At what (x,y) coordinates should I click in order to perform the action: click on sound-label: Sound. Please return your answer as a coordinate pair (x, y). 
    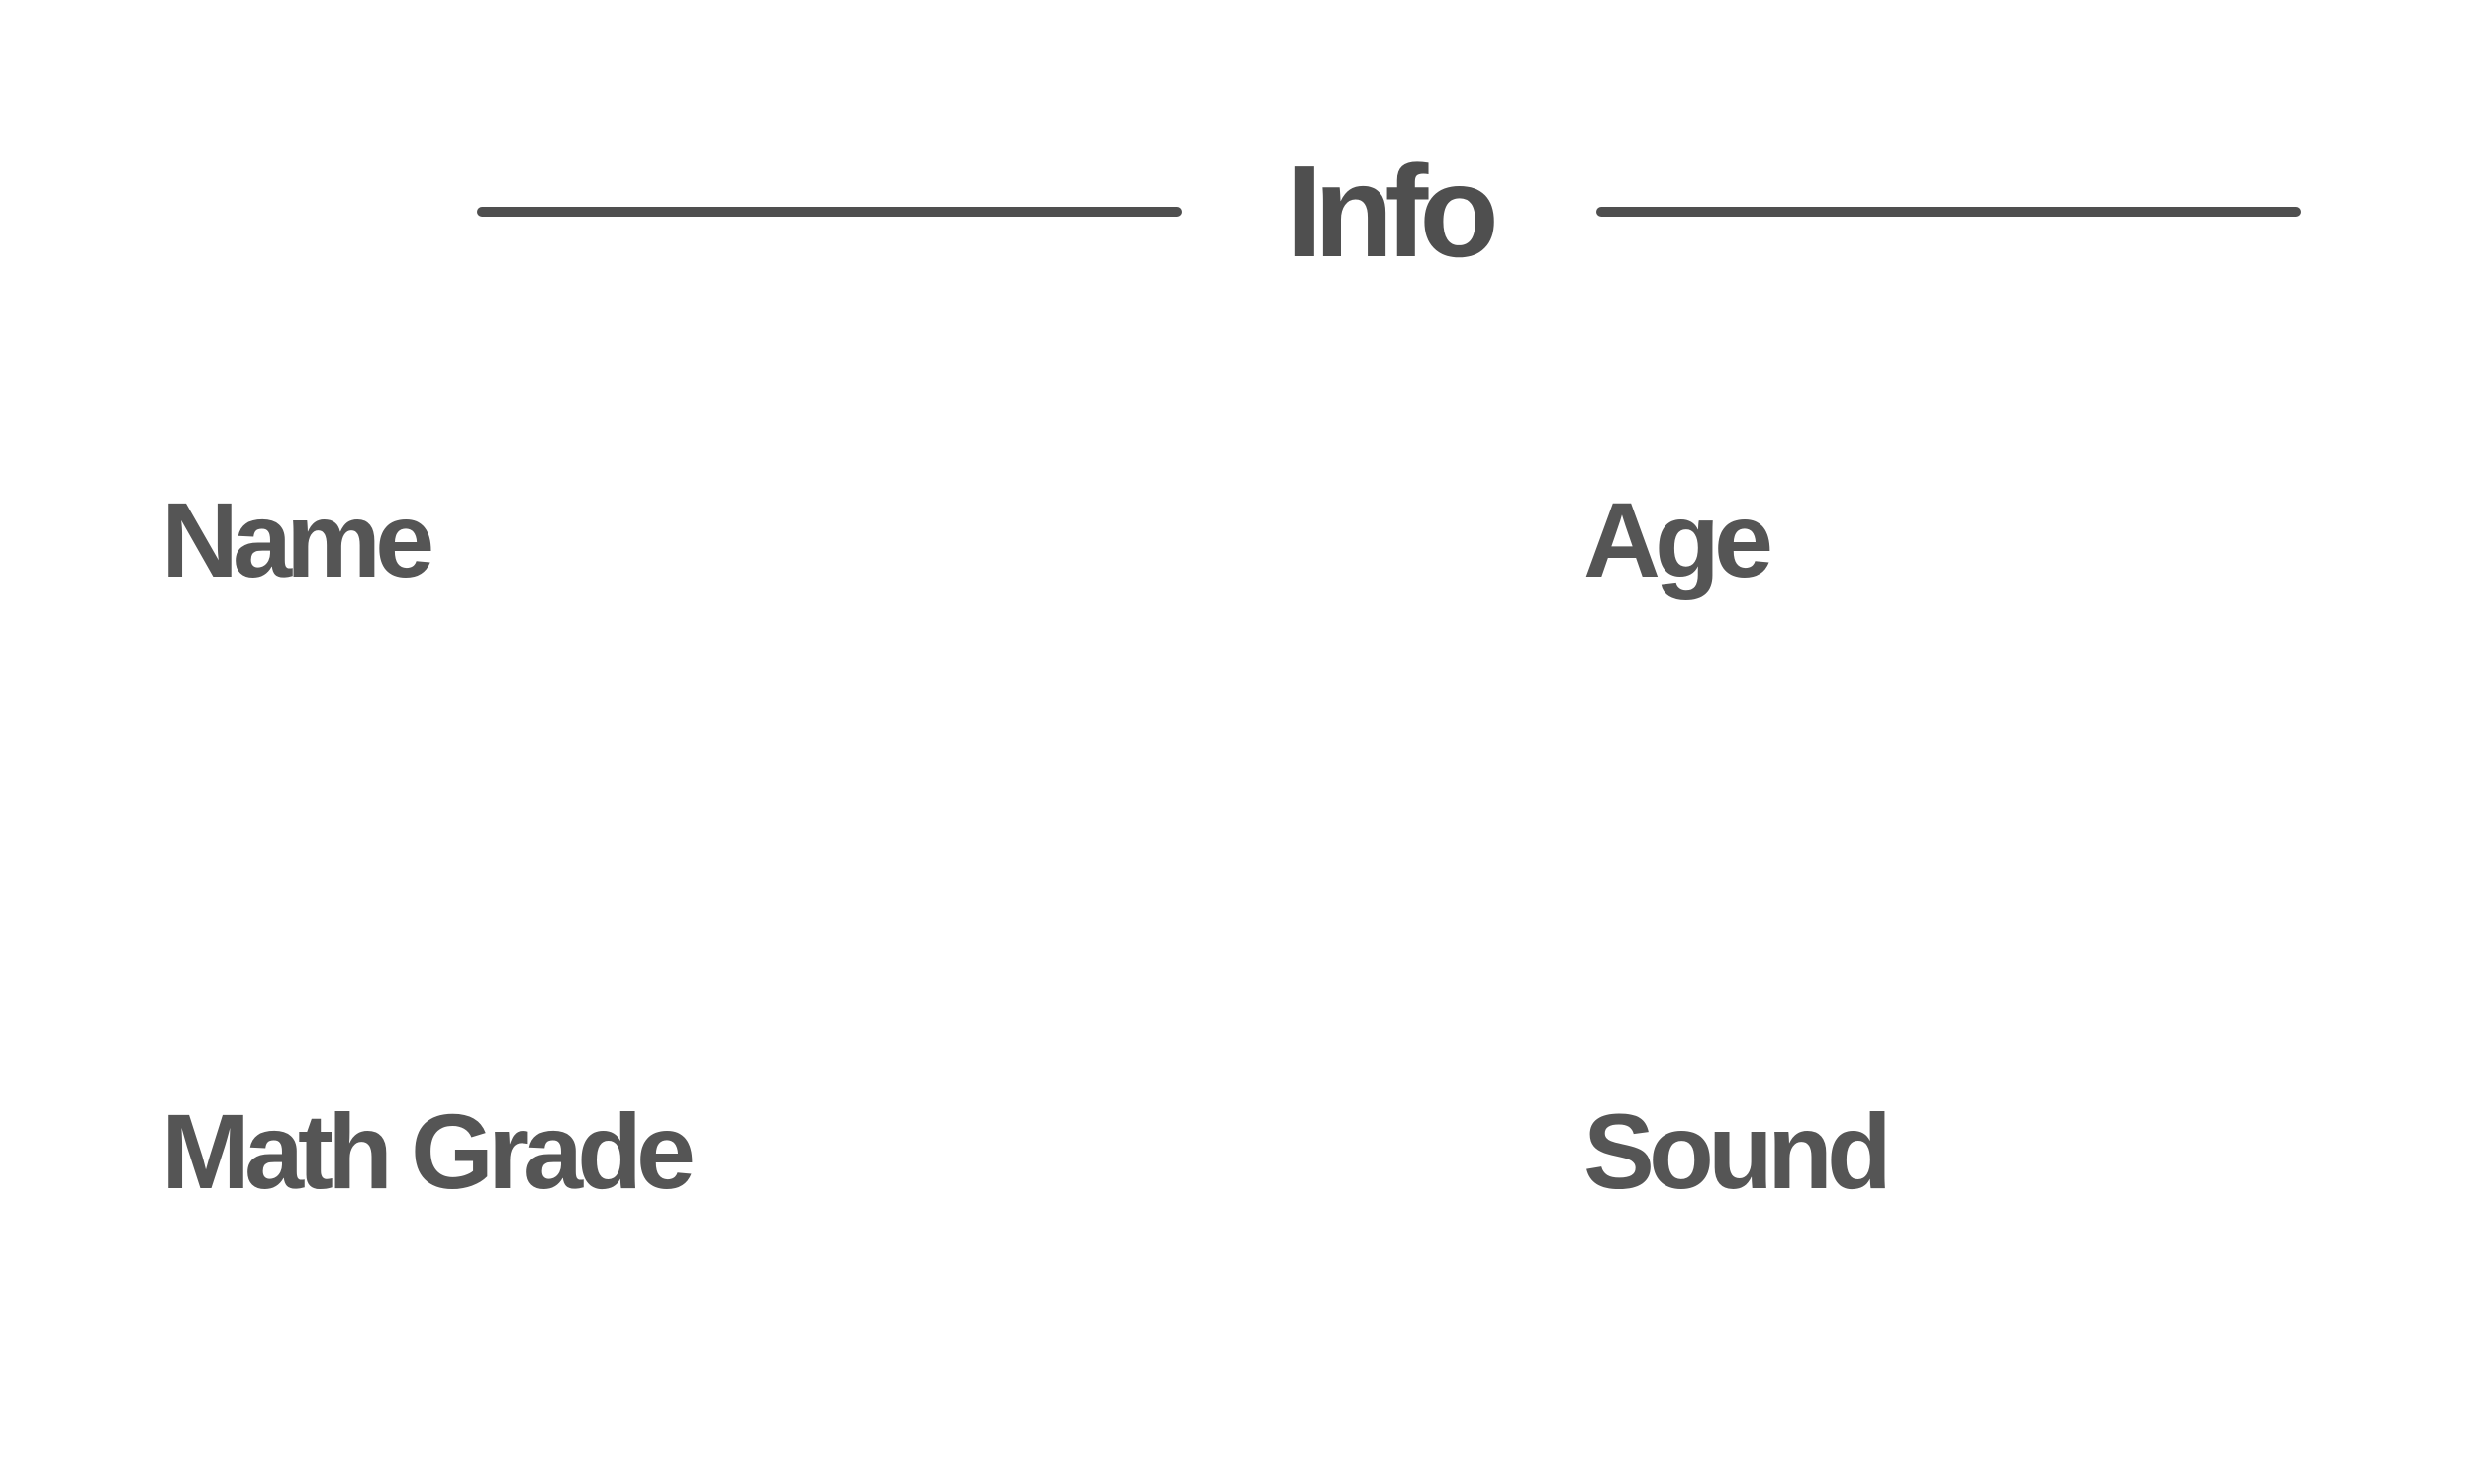
    Looking at the image, I should click on (1737, 1151).